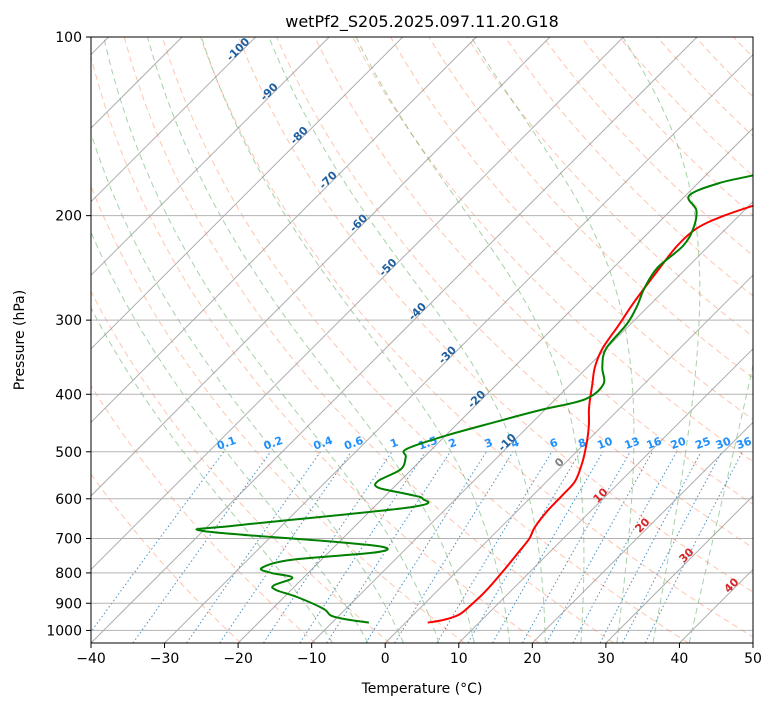  I want to click on mixing-ratio-label: 8, so click(582, 443).